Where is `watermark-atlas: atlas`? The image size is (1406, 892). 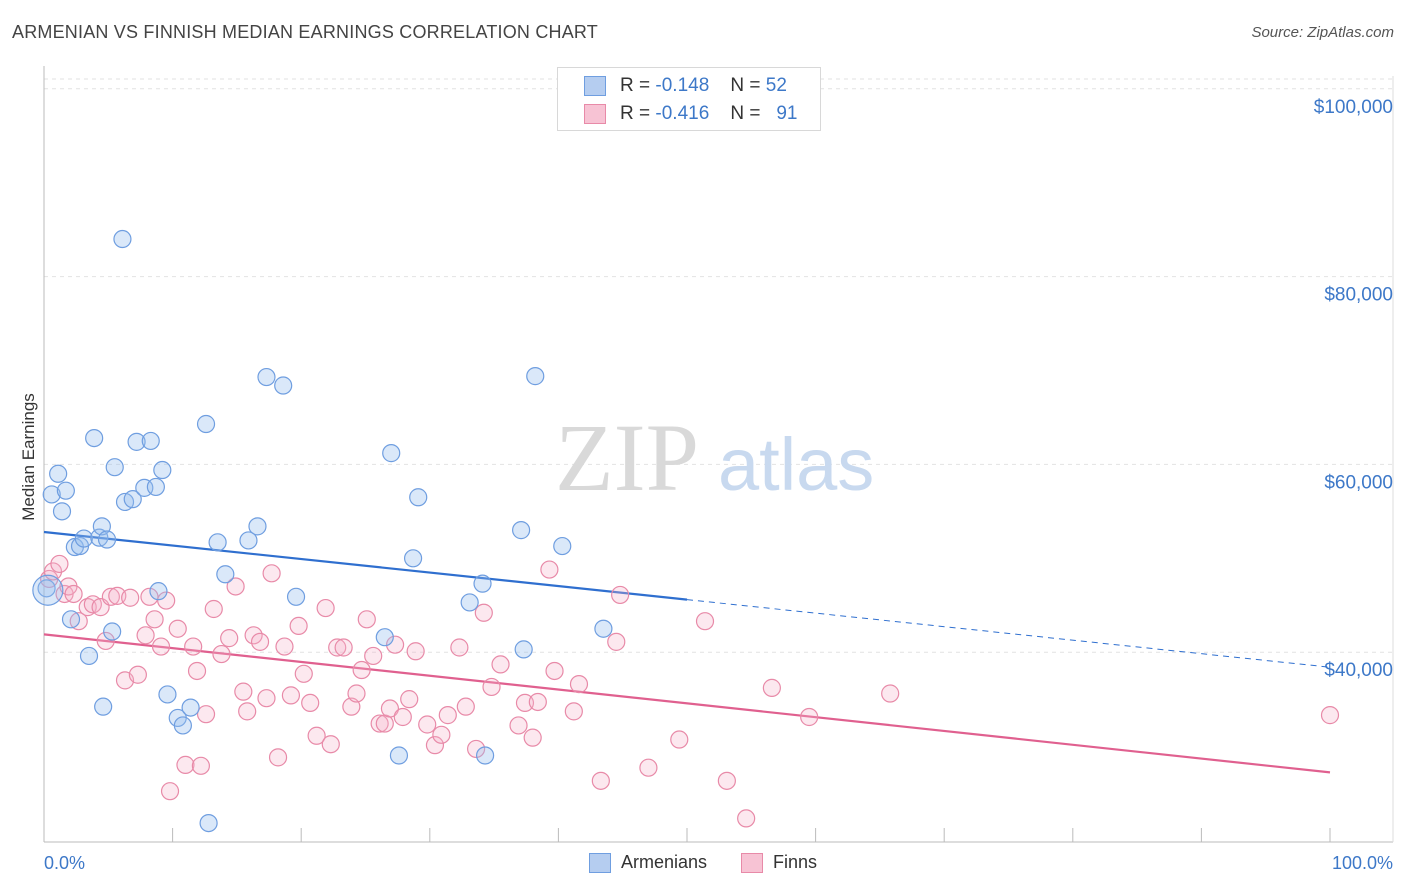
watermark-atlas: atlas is located at coordinates (796, 464).